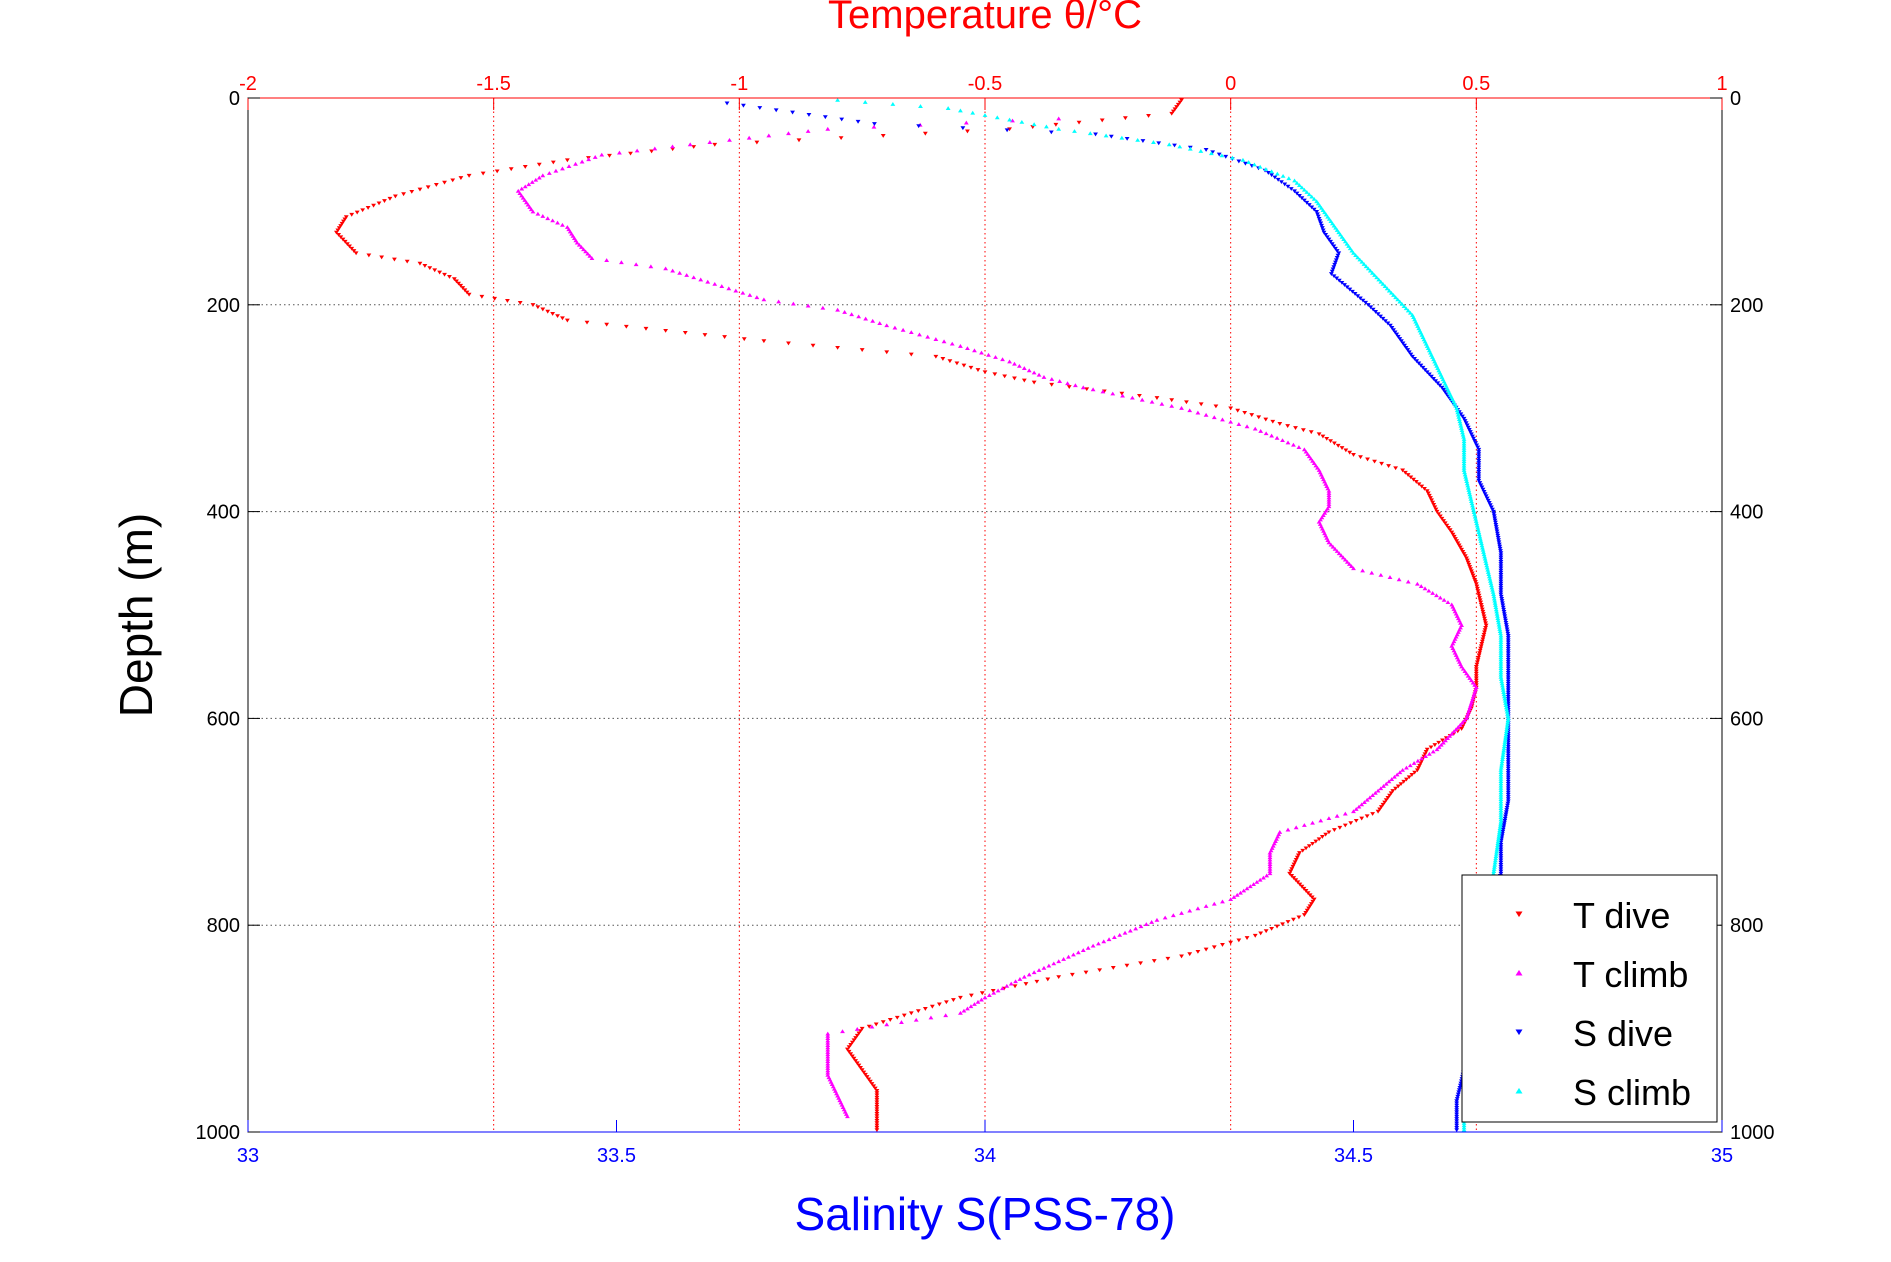  I want to click on depth-tick-label-left: 0, so click(234, 99).